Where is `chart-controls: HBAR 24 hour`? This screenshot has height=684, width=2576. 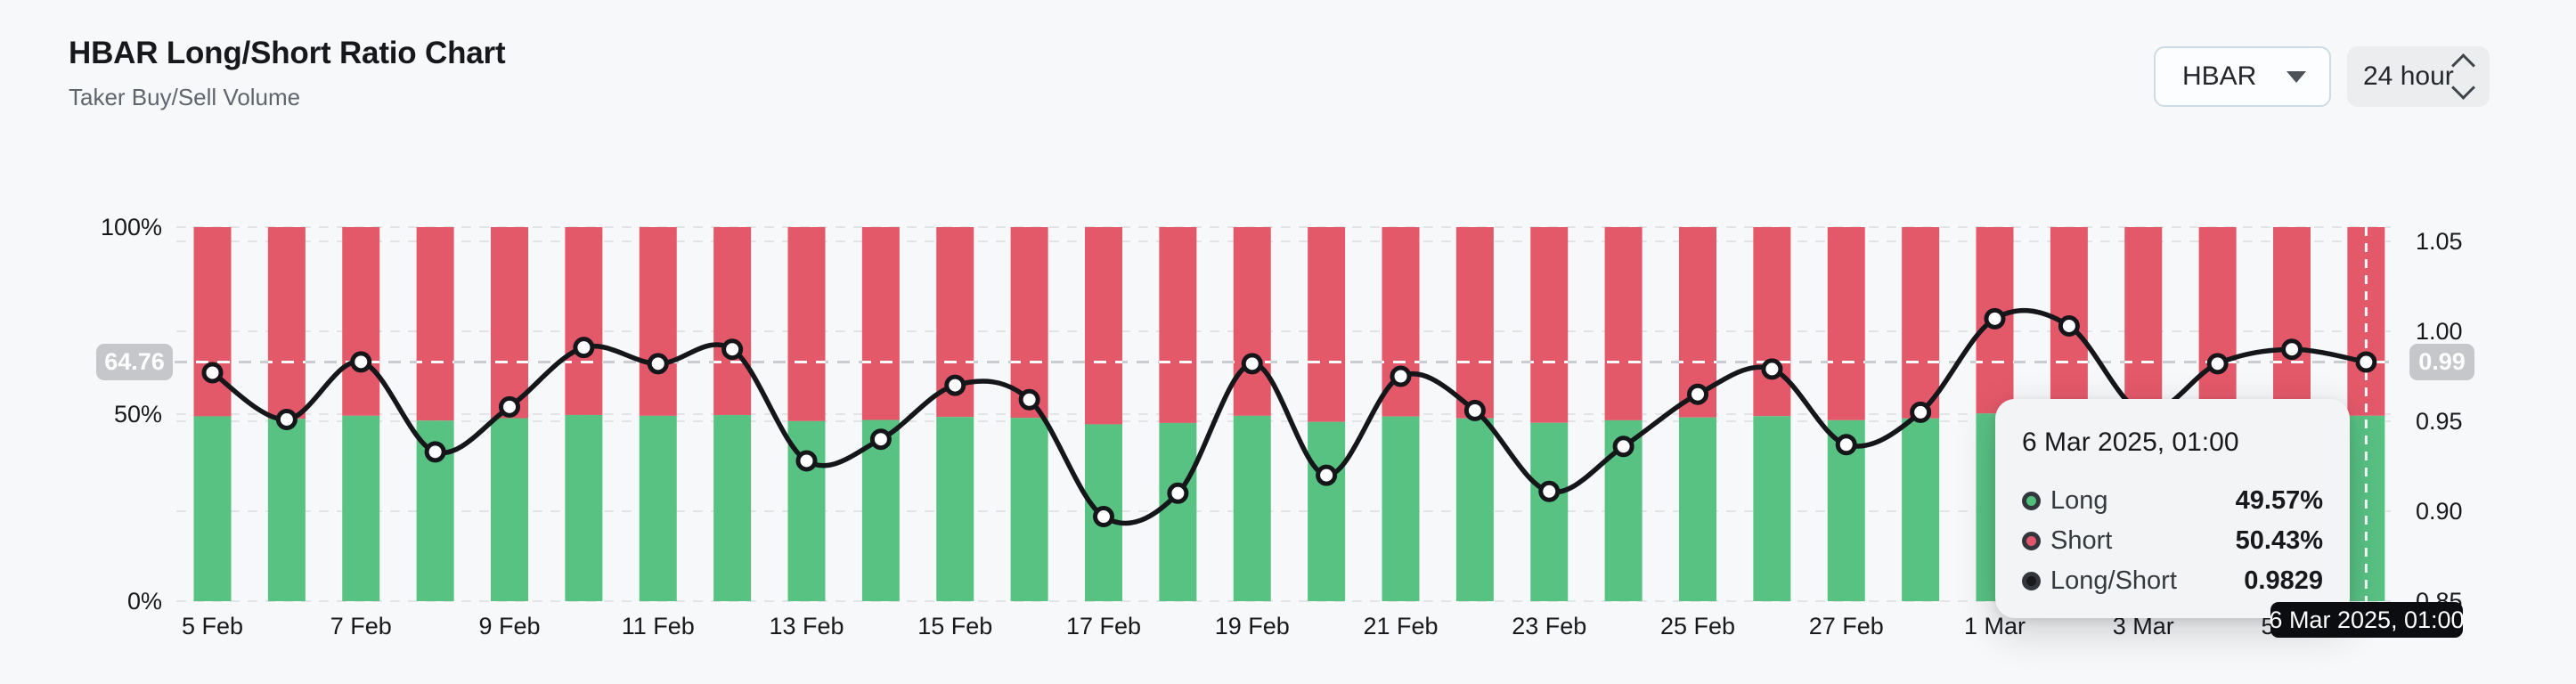 chart-controls: HBAR 24 hour is located at coordinates (2322, 76).